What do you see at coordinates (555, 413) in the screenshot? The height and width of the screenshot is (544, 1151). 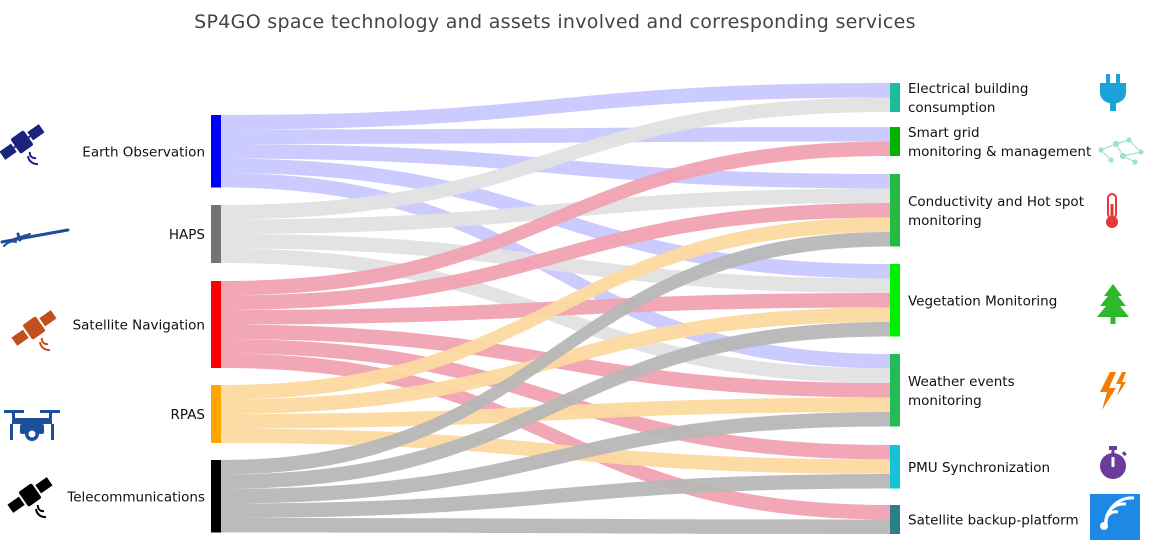 I see `link-rpas-to-wea` at bounding box center [555, 413].